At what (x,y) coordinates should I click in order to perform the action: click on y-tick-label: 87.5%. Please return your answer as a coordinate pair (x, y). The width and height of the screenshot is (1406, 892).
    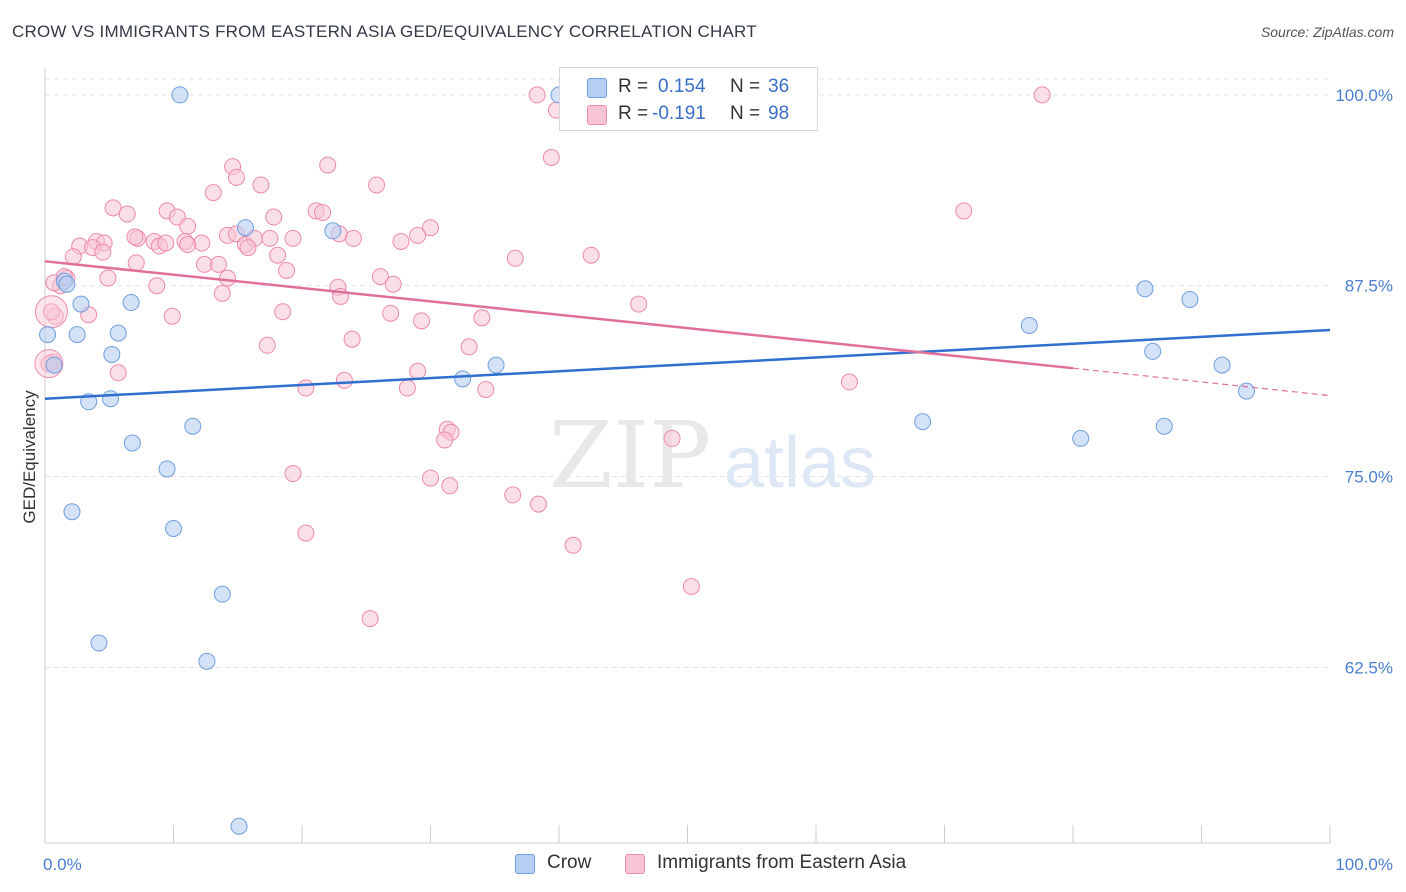
    Looking at the image, I should click on (1369, 286).